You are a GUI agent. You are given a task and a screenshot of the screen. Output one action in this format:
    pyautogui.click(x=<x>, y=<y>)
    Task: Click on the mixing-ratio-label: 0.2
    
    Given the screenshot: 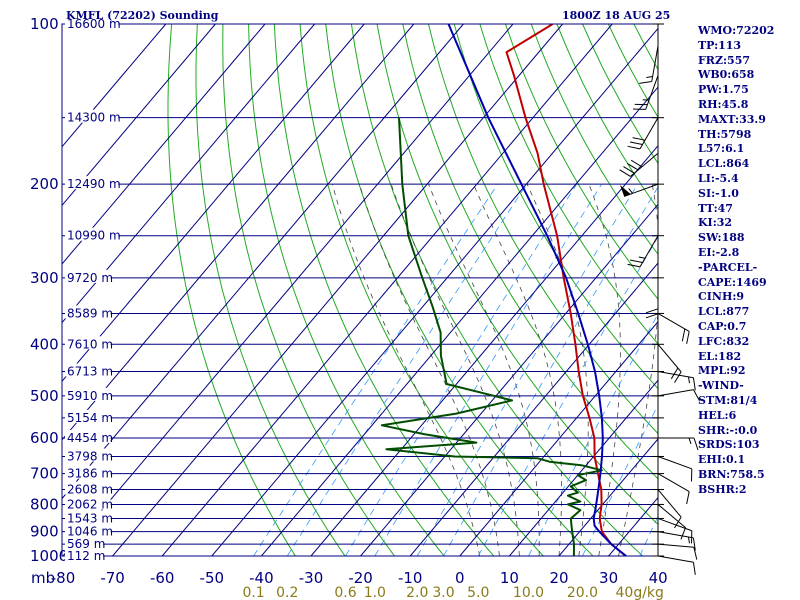 What is the action you would take?
    pyautogui.click(x=287, y=592)
    